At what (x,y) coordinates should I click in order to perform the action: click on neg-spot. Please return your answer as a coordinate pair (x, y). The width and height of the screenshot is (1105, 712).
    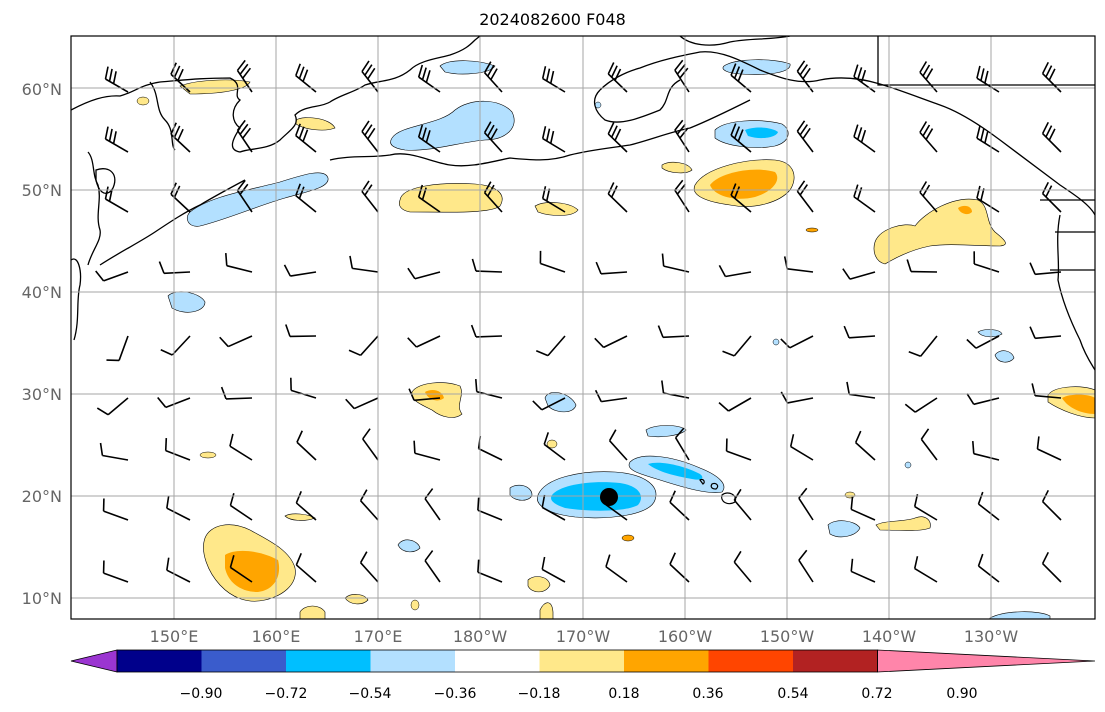
    Looking at the image, I should click on (776, 342).